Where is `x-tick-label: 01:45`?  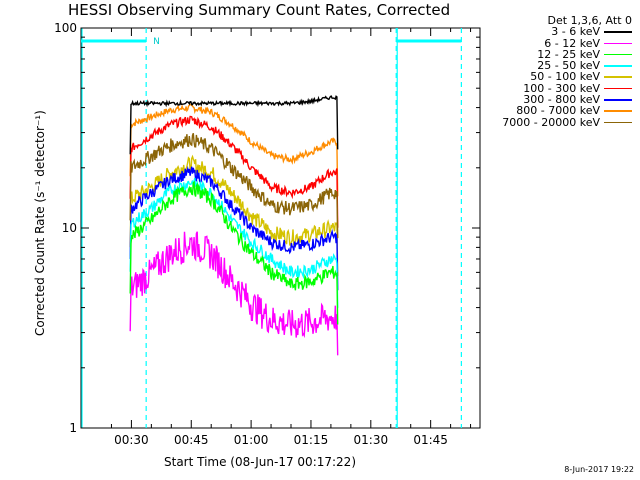
x-tick-label: 01:45 is located at coordinates (430, 440).